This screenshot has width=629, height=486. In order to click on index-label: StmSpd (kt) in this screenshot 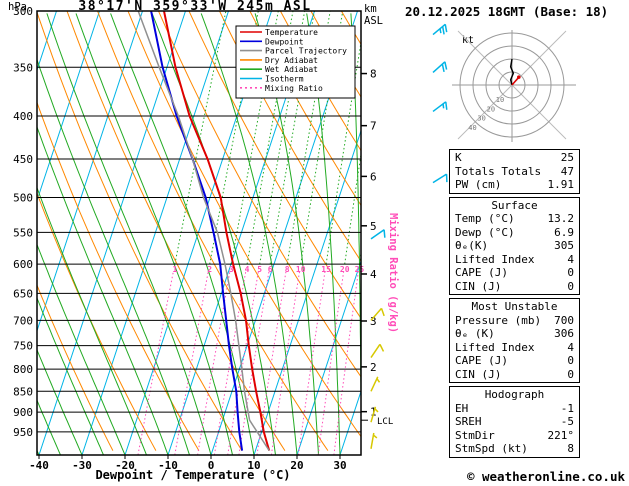, I will do `click(491, 448)`.